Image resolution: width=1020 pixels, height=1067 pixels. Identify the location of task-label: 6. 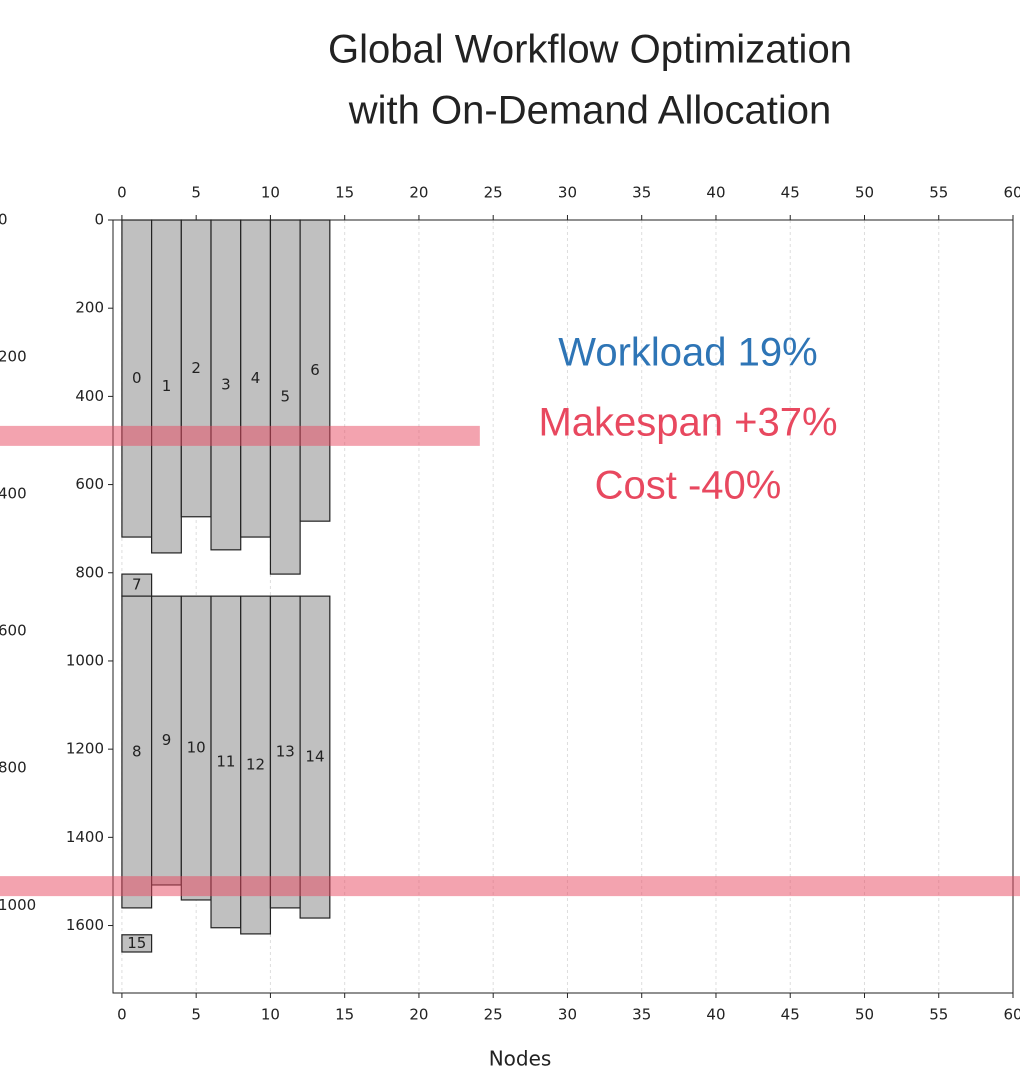
(315, 370).